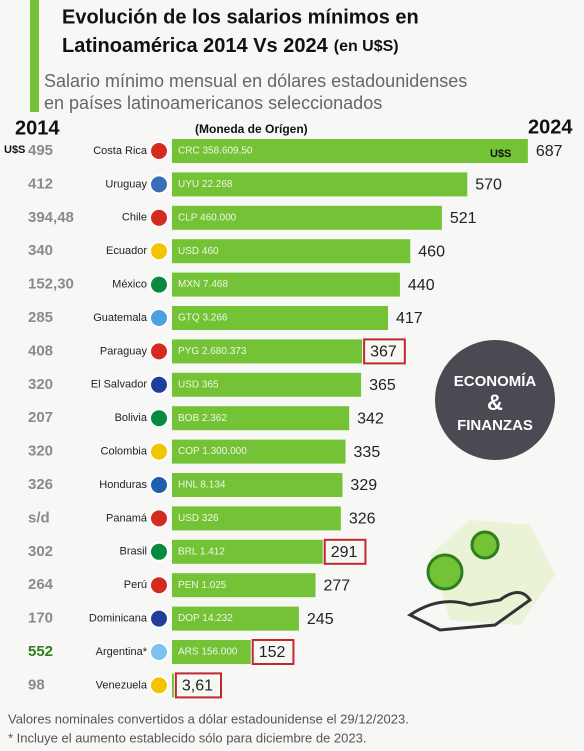 Image resolution: width=584 pixels, height=751 pixels. Describe the element at coordinates (215, 151) in the screenshot. I see `local-label: CRC 358.609,50` at that location.